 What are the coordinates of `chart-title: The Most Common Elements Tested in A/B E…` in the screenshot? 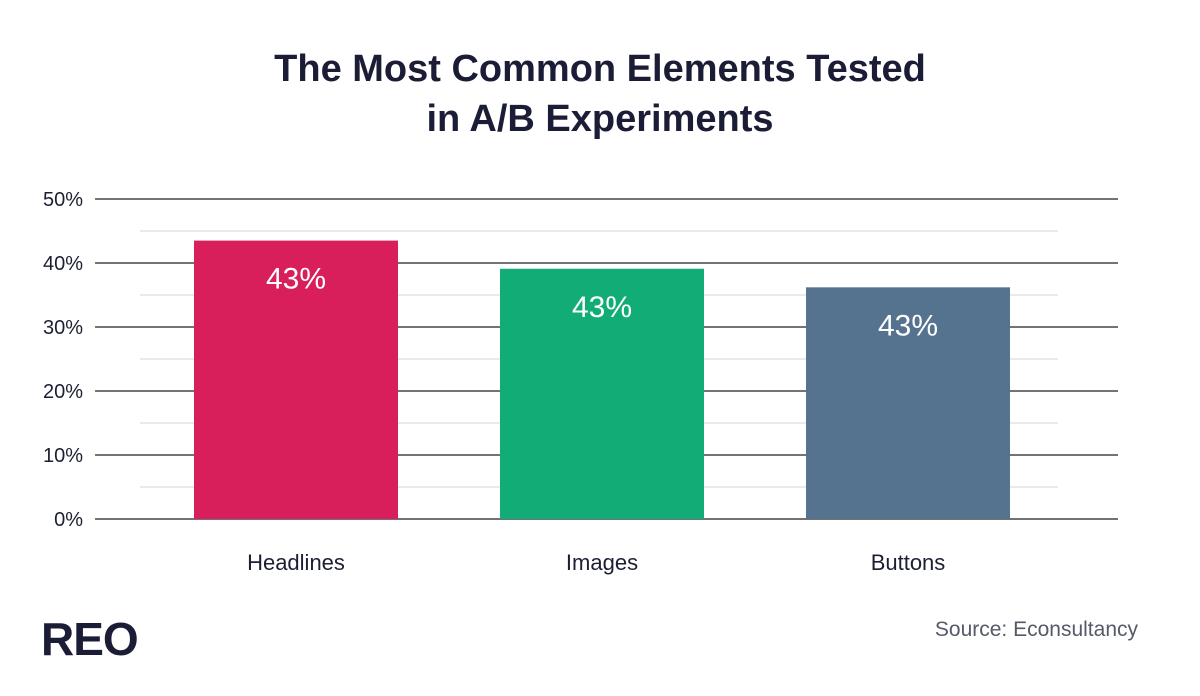 It's located at (600, 94).